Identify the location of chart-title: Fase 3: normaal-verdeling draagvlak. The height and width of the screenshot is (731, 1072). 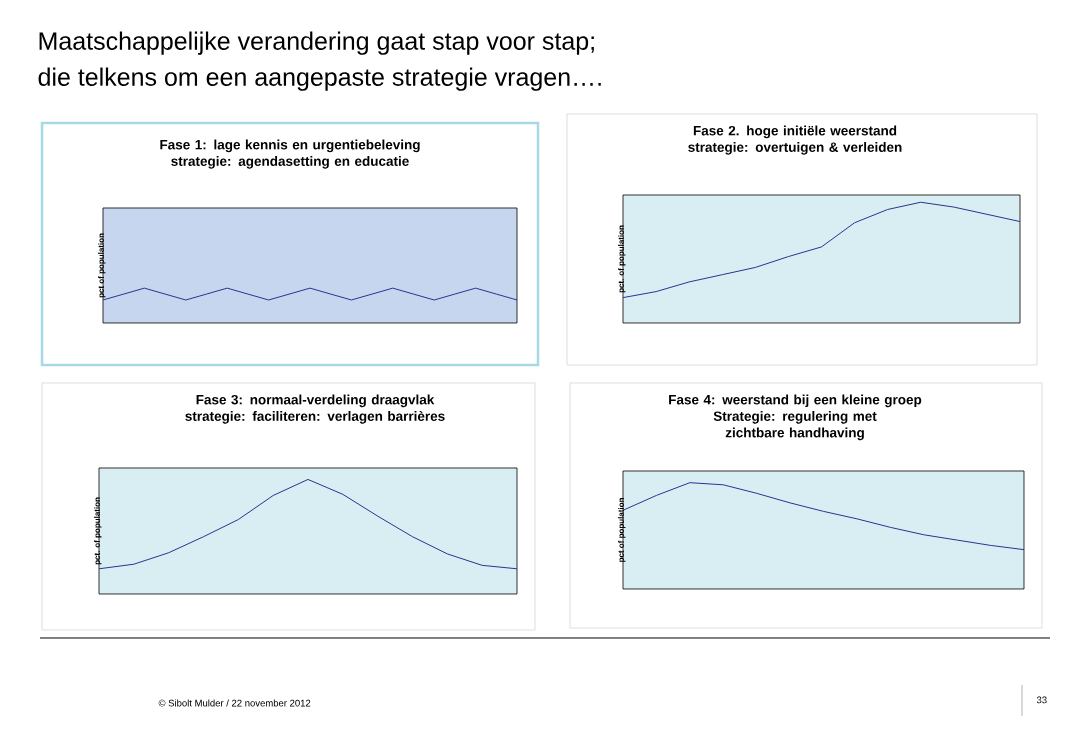
(315, 401).